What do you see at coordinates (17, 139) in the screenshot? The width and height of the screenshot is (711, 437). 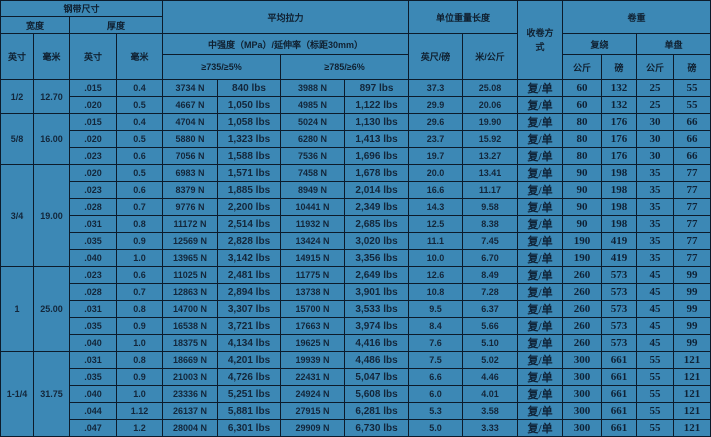 I see `width-inch-cell: 5/8` at bounding box center [17, 139].